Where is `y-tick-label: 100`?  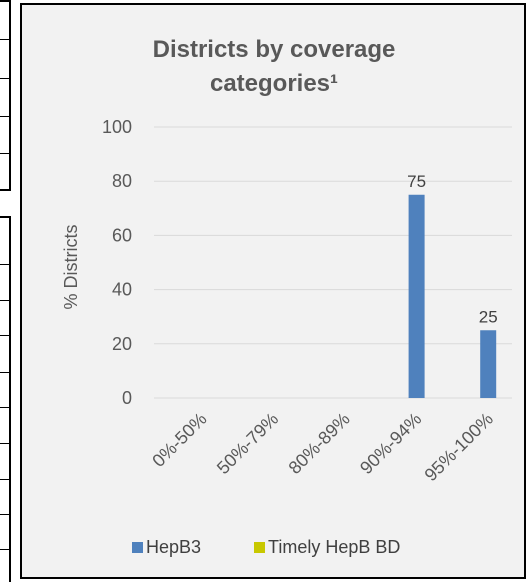
y-tick-label: 100 is located at coordinates (117, 127).